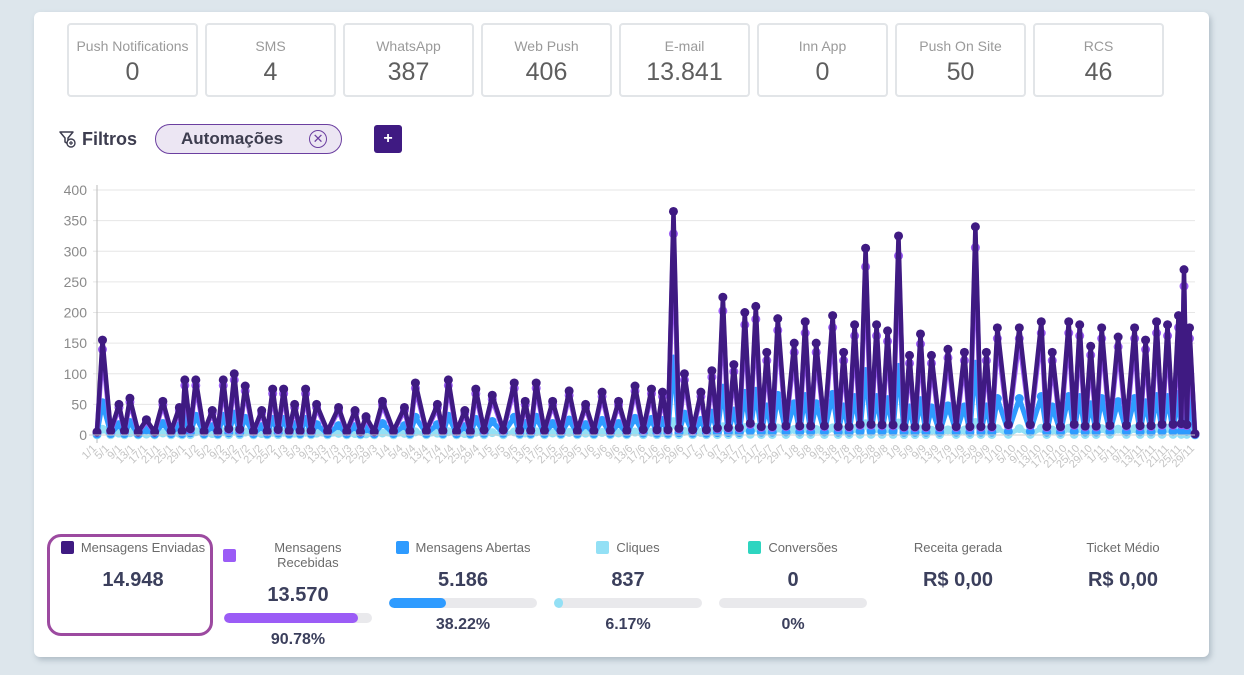 The image size is (1244, 675). What do you see at coordinates (684, 60) in the screenshot?
I see `channel-card-email: E-mail 13.841` at bounding box center [684, 60].